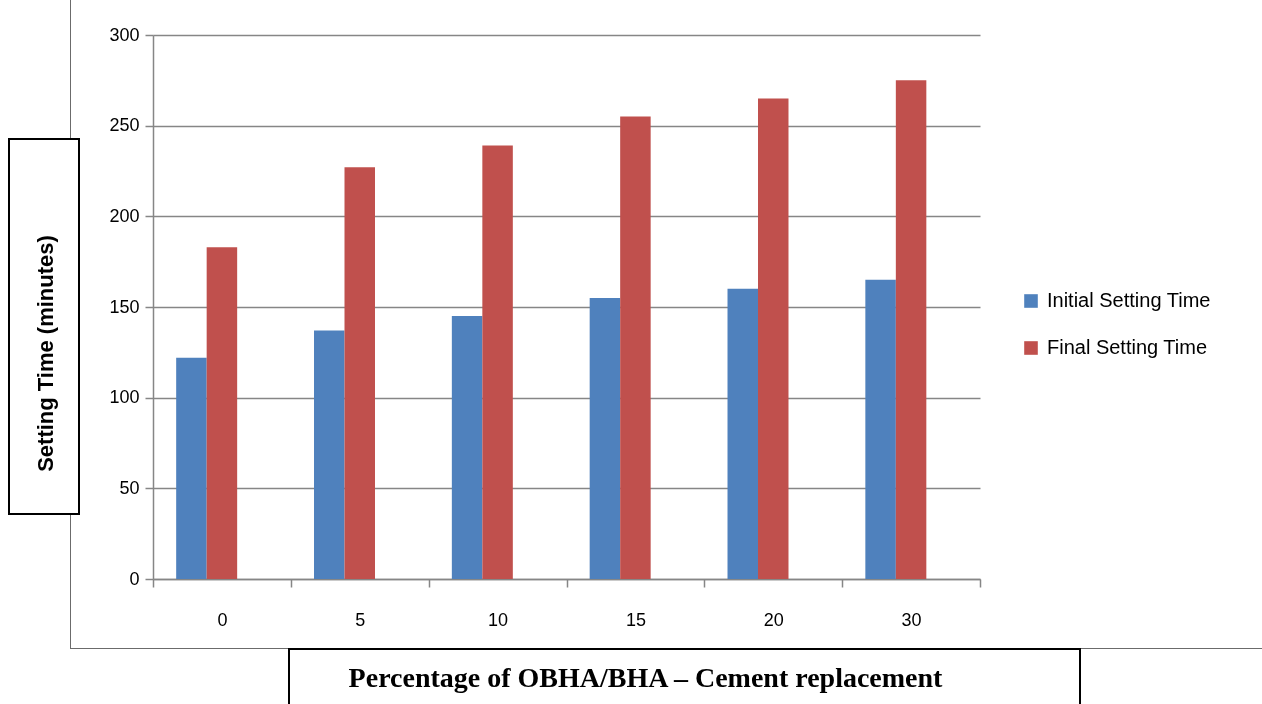 The image size is (1262, 704). I want to click on y-axis-title: Setting Time (minutes), so click(45, 353).